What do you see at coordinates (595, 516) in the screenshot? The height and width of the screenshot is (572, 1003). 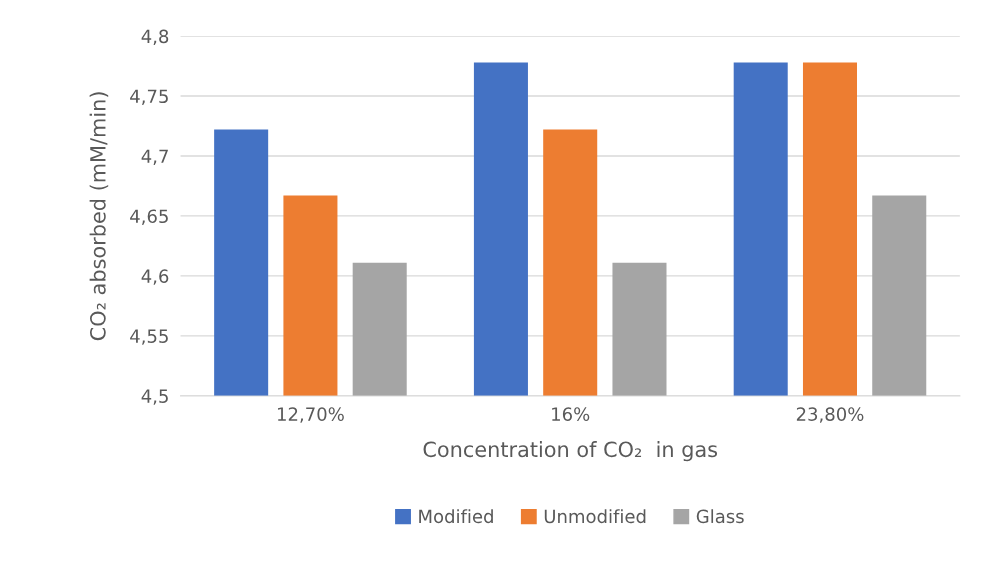 I see `legend-label: Unmodified` at bounding box center [595, 516].